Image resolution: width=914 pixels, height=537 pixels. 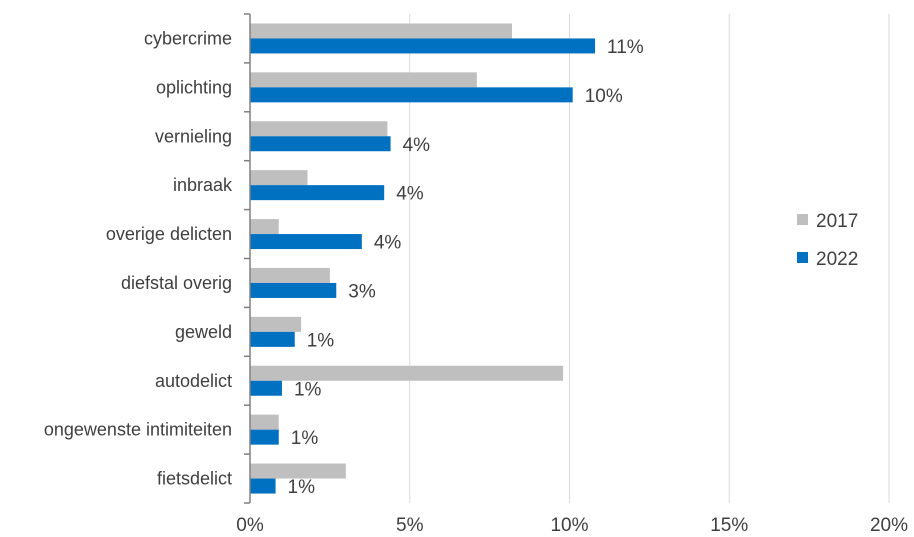 What do you see at coordinates (889, 525) in the screenshot?
I see `x-tick-label: 20%` at bounding box center [889, 525].